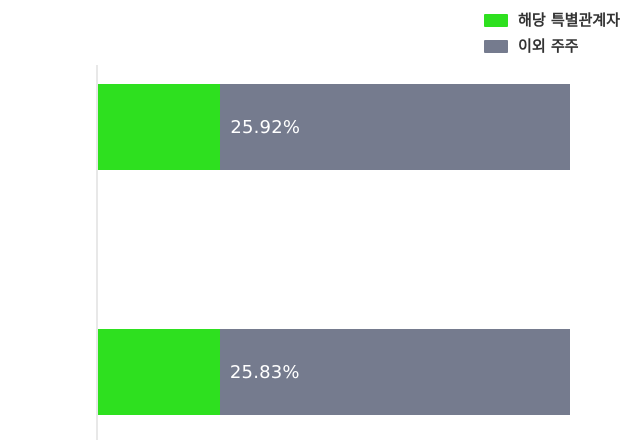 This screenshot has height=445, width=628. What do you see at coordinates (552, 33) in the screenshot?
I see `chart-legend: 해당 특별관계자 이외 주주` at bounding box center [552, 33].